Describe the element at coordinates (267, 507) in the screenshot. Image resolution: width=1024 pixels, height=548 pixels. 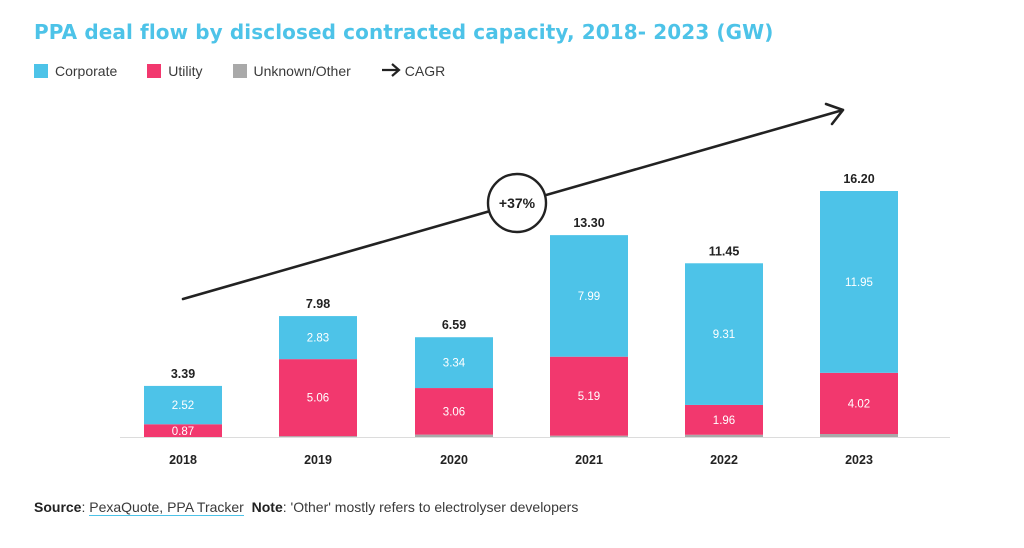
I see `note-label: Note` at that location.